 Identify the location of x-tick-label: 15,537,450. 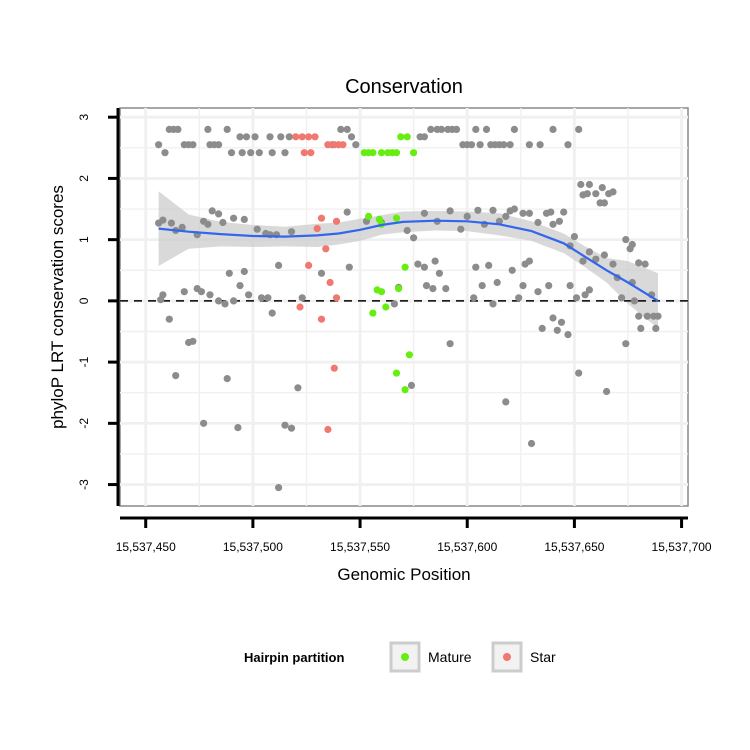
(146, 547).